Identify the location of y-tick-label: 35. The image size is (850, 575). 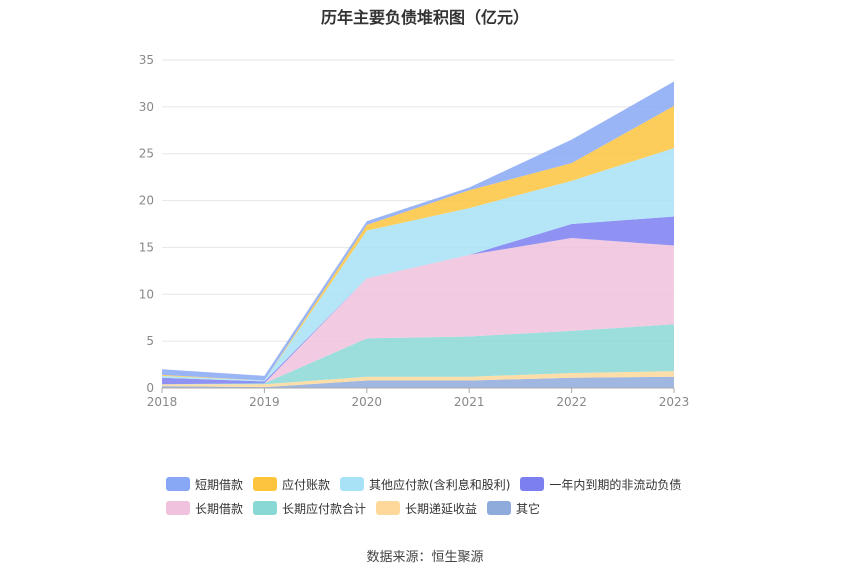
(146, 60).